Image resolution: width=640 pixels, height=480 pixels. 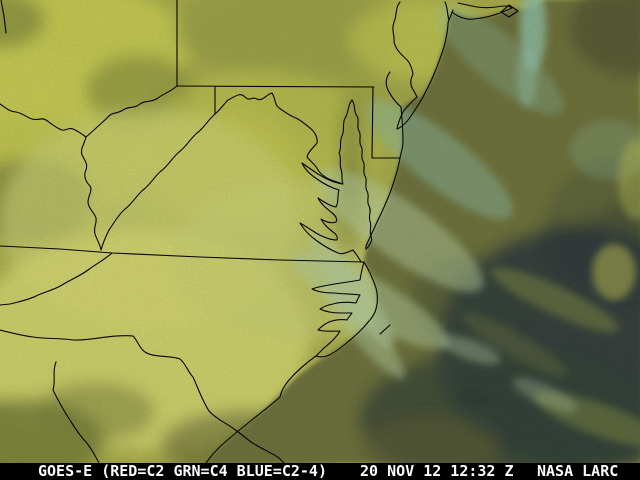 I want to click on newjersey-delaware-river-border, so click(x=405, y=49).